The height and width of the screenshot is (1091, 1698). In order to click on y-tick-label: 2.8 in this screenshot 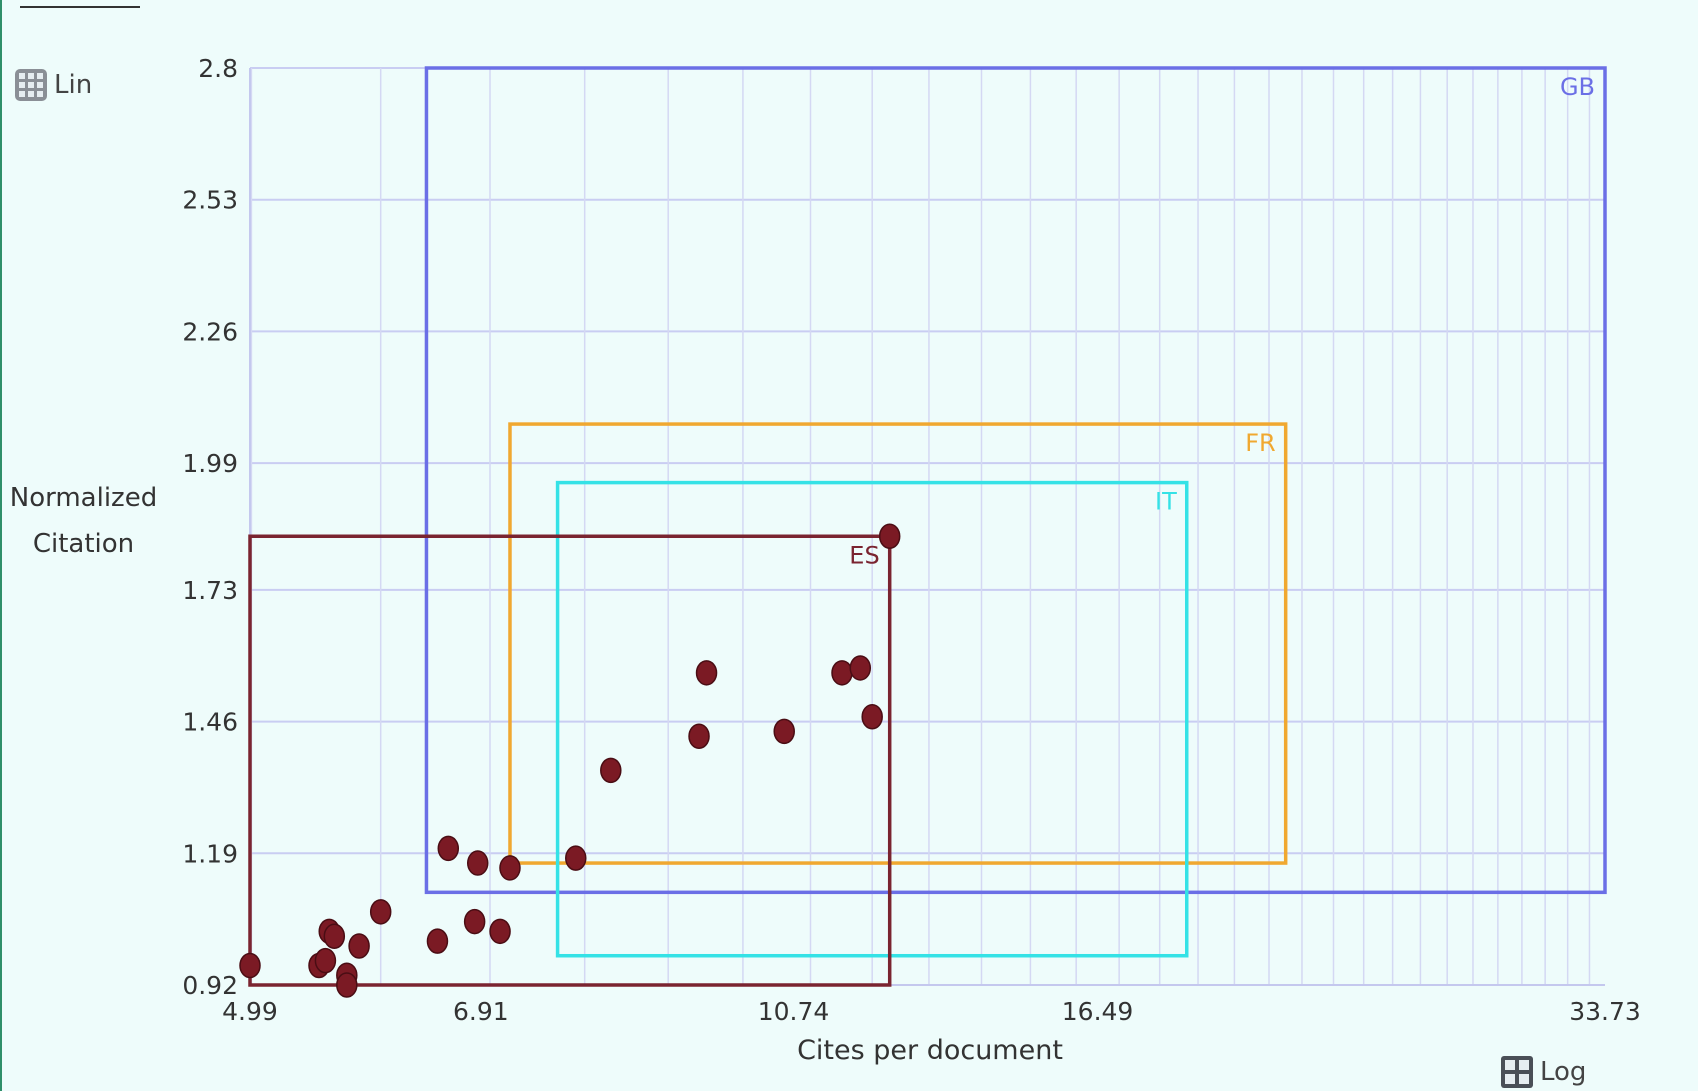, I will do `click(218, 68)`.